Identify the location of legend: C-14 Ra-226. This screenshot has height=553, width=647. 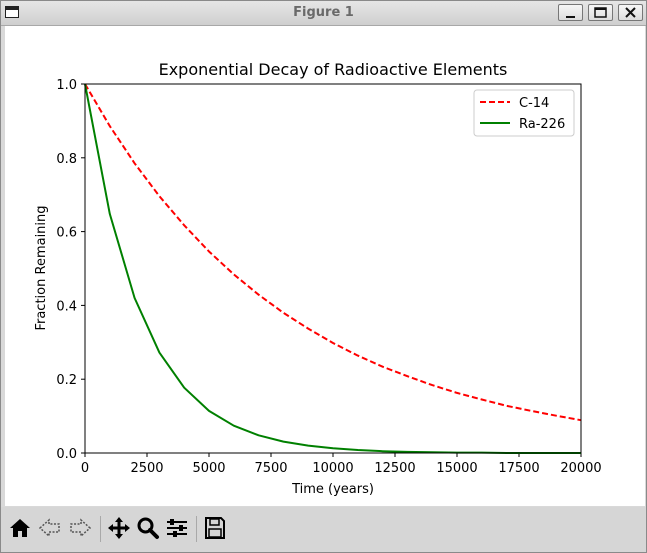
(524, 113).